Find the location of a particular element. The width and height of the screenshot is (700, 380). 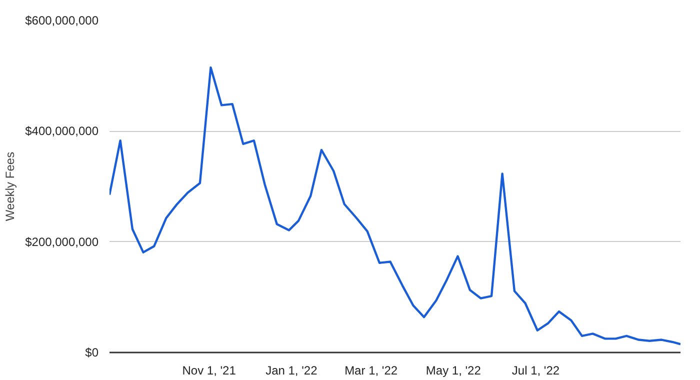

y-tick-label: $400,000,000 is located at coordinates (62, 131).